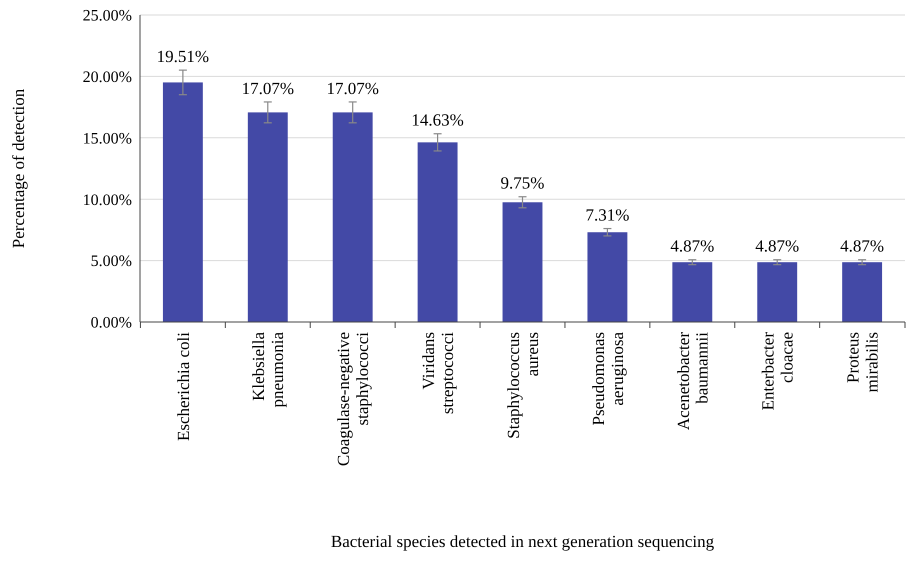  I want to click on y-tick-label: 10.00%, so click(107, 200).